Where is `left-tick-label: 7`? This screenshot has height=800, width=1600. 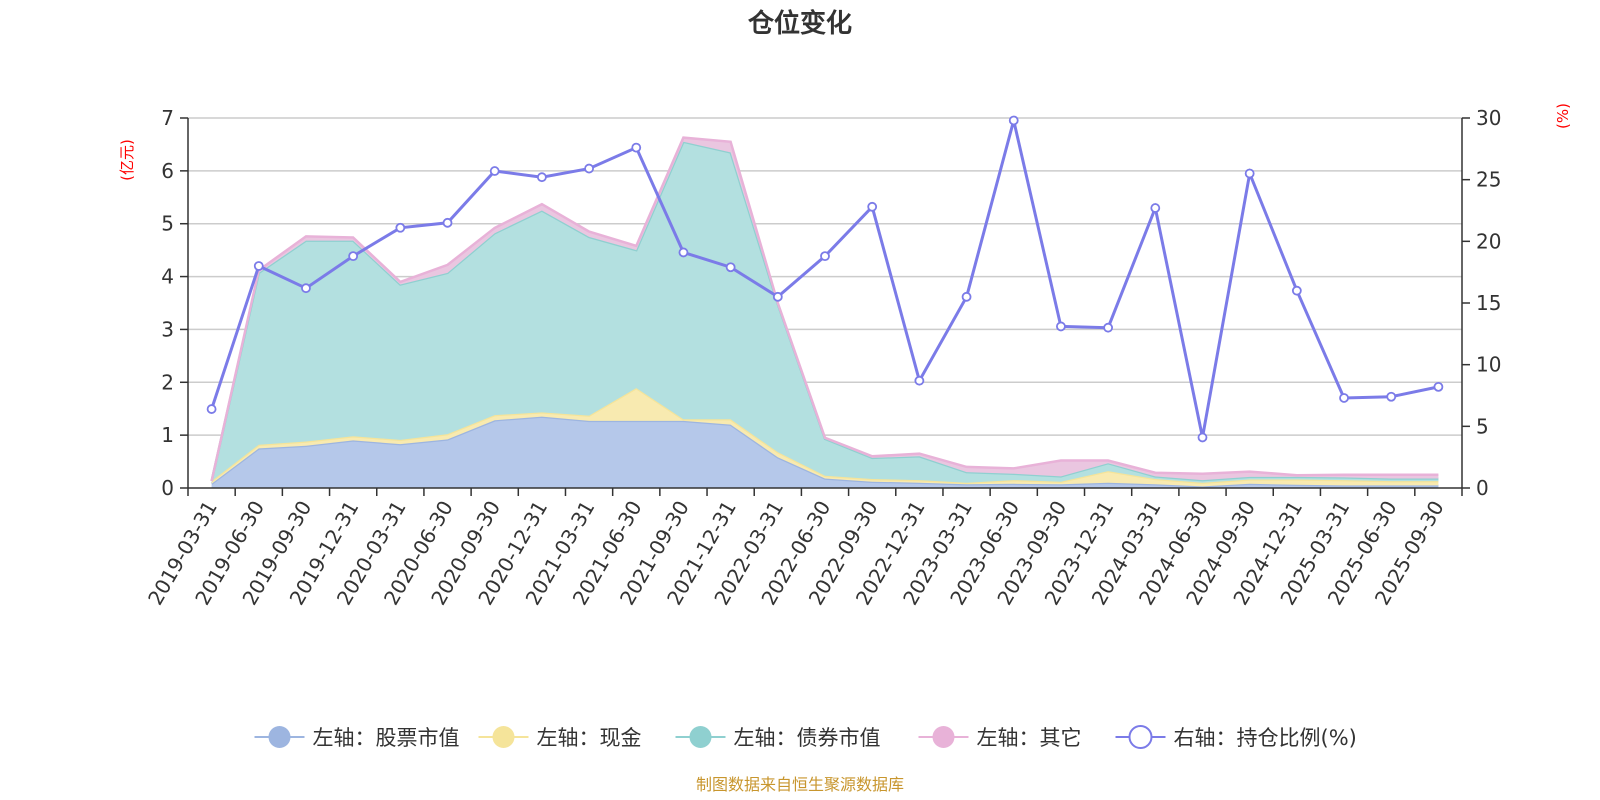
left-tick-label: 7 is located at coordinates (167, 118).